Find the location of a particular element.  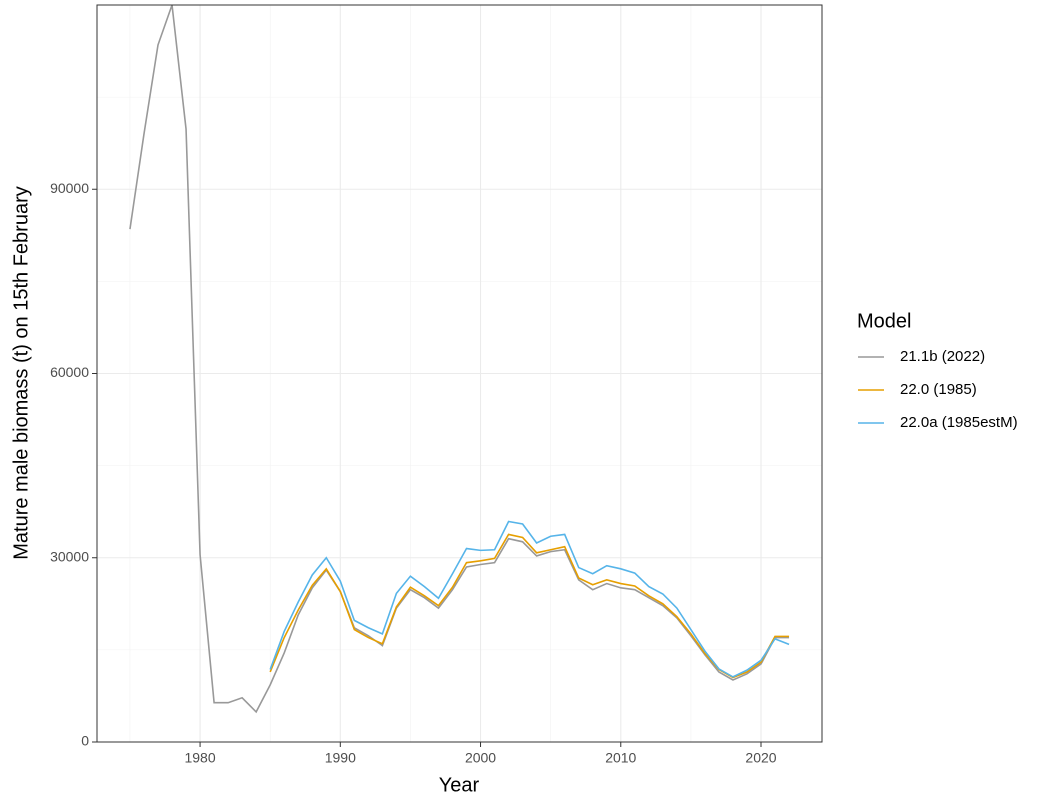

x-tick-label: 2000 is located at coordinates (480, 758).